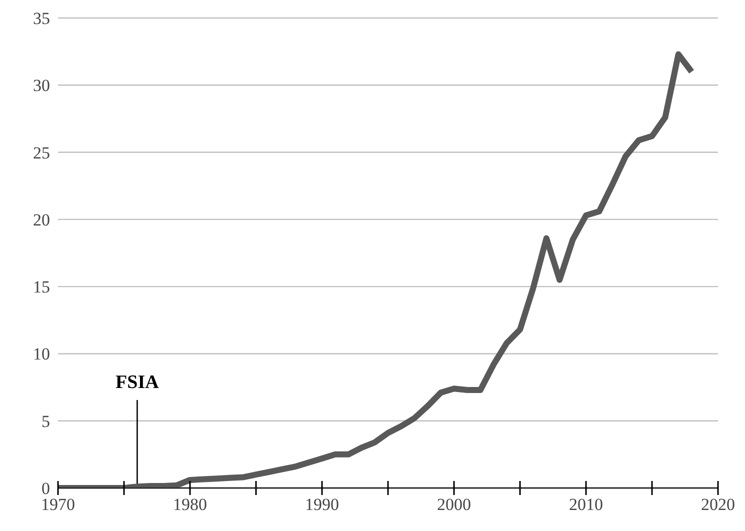 This screenshot has width=745, height=531. Describe the element at coordinates (41, 354) in the screenshot. I see `y-tick-label: 10` at that location.